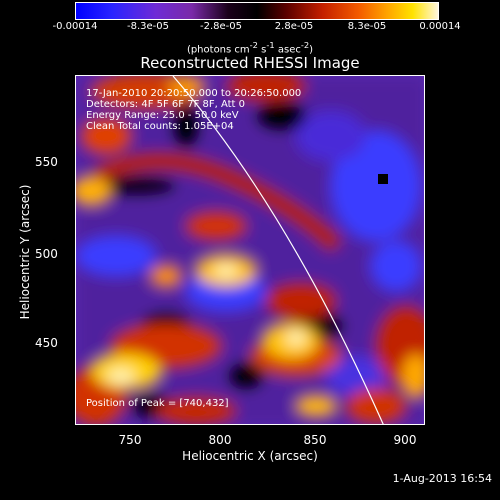 The image size is (500, 500). I want to click on y-tick-label: 500, so click(46, 254).